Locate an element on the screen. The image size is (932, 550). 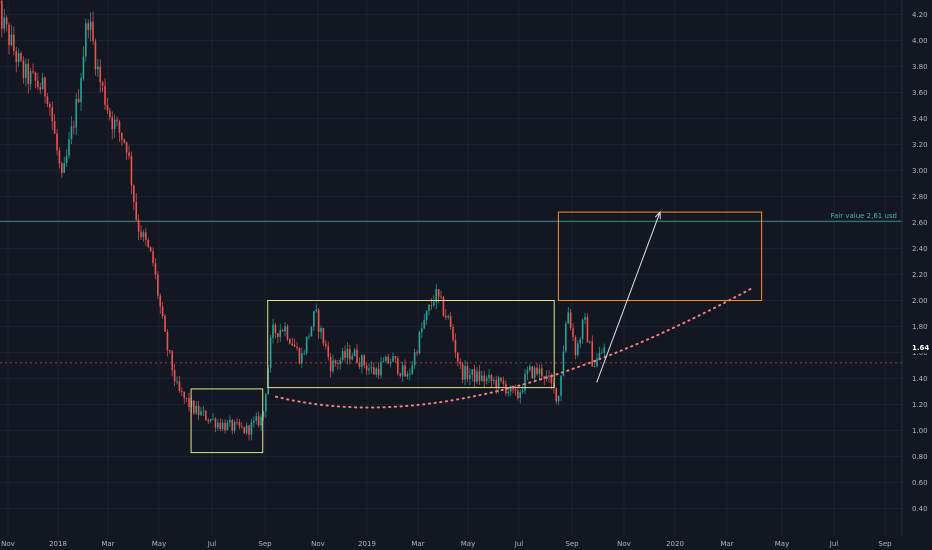
last-price-badge is located at coordinates (917, 347).